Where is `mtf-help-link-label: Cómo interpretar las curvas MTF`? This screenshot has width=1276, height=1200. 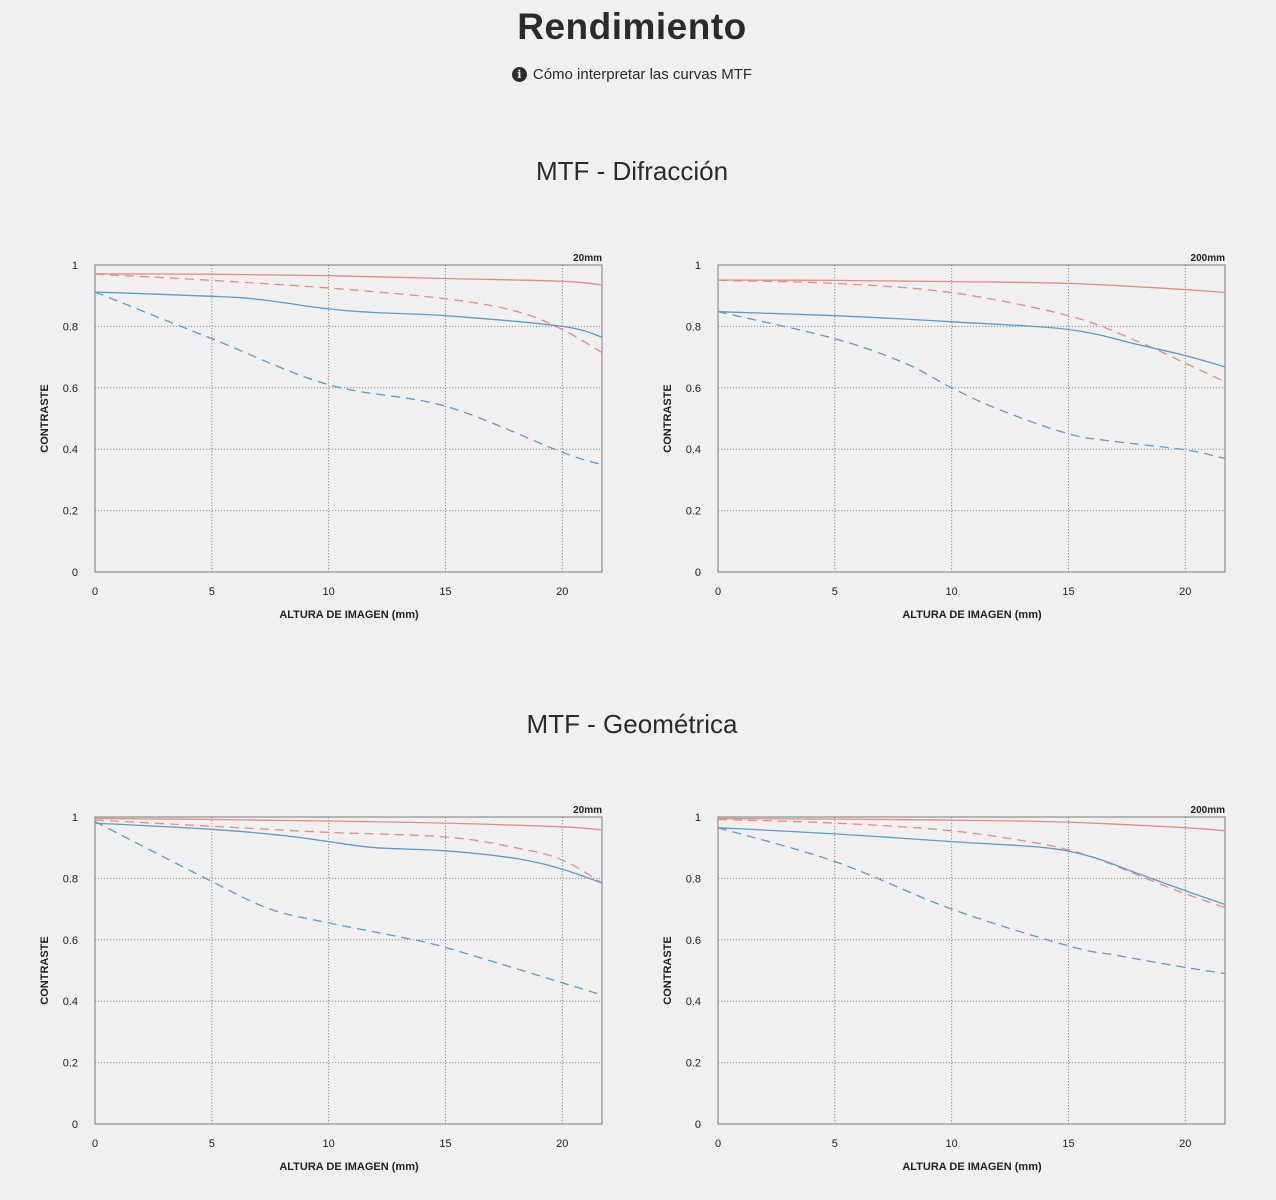
mtf-help-link-label: Cómo interpretar las curvas MTF is located at coordinates (642, 74).